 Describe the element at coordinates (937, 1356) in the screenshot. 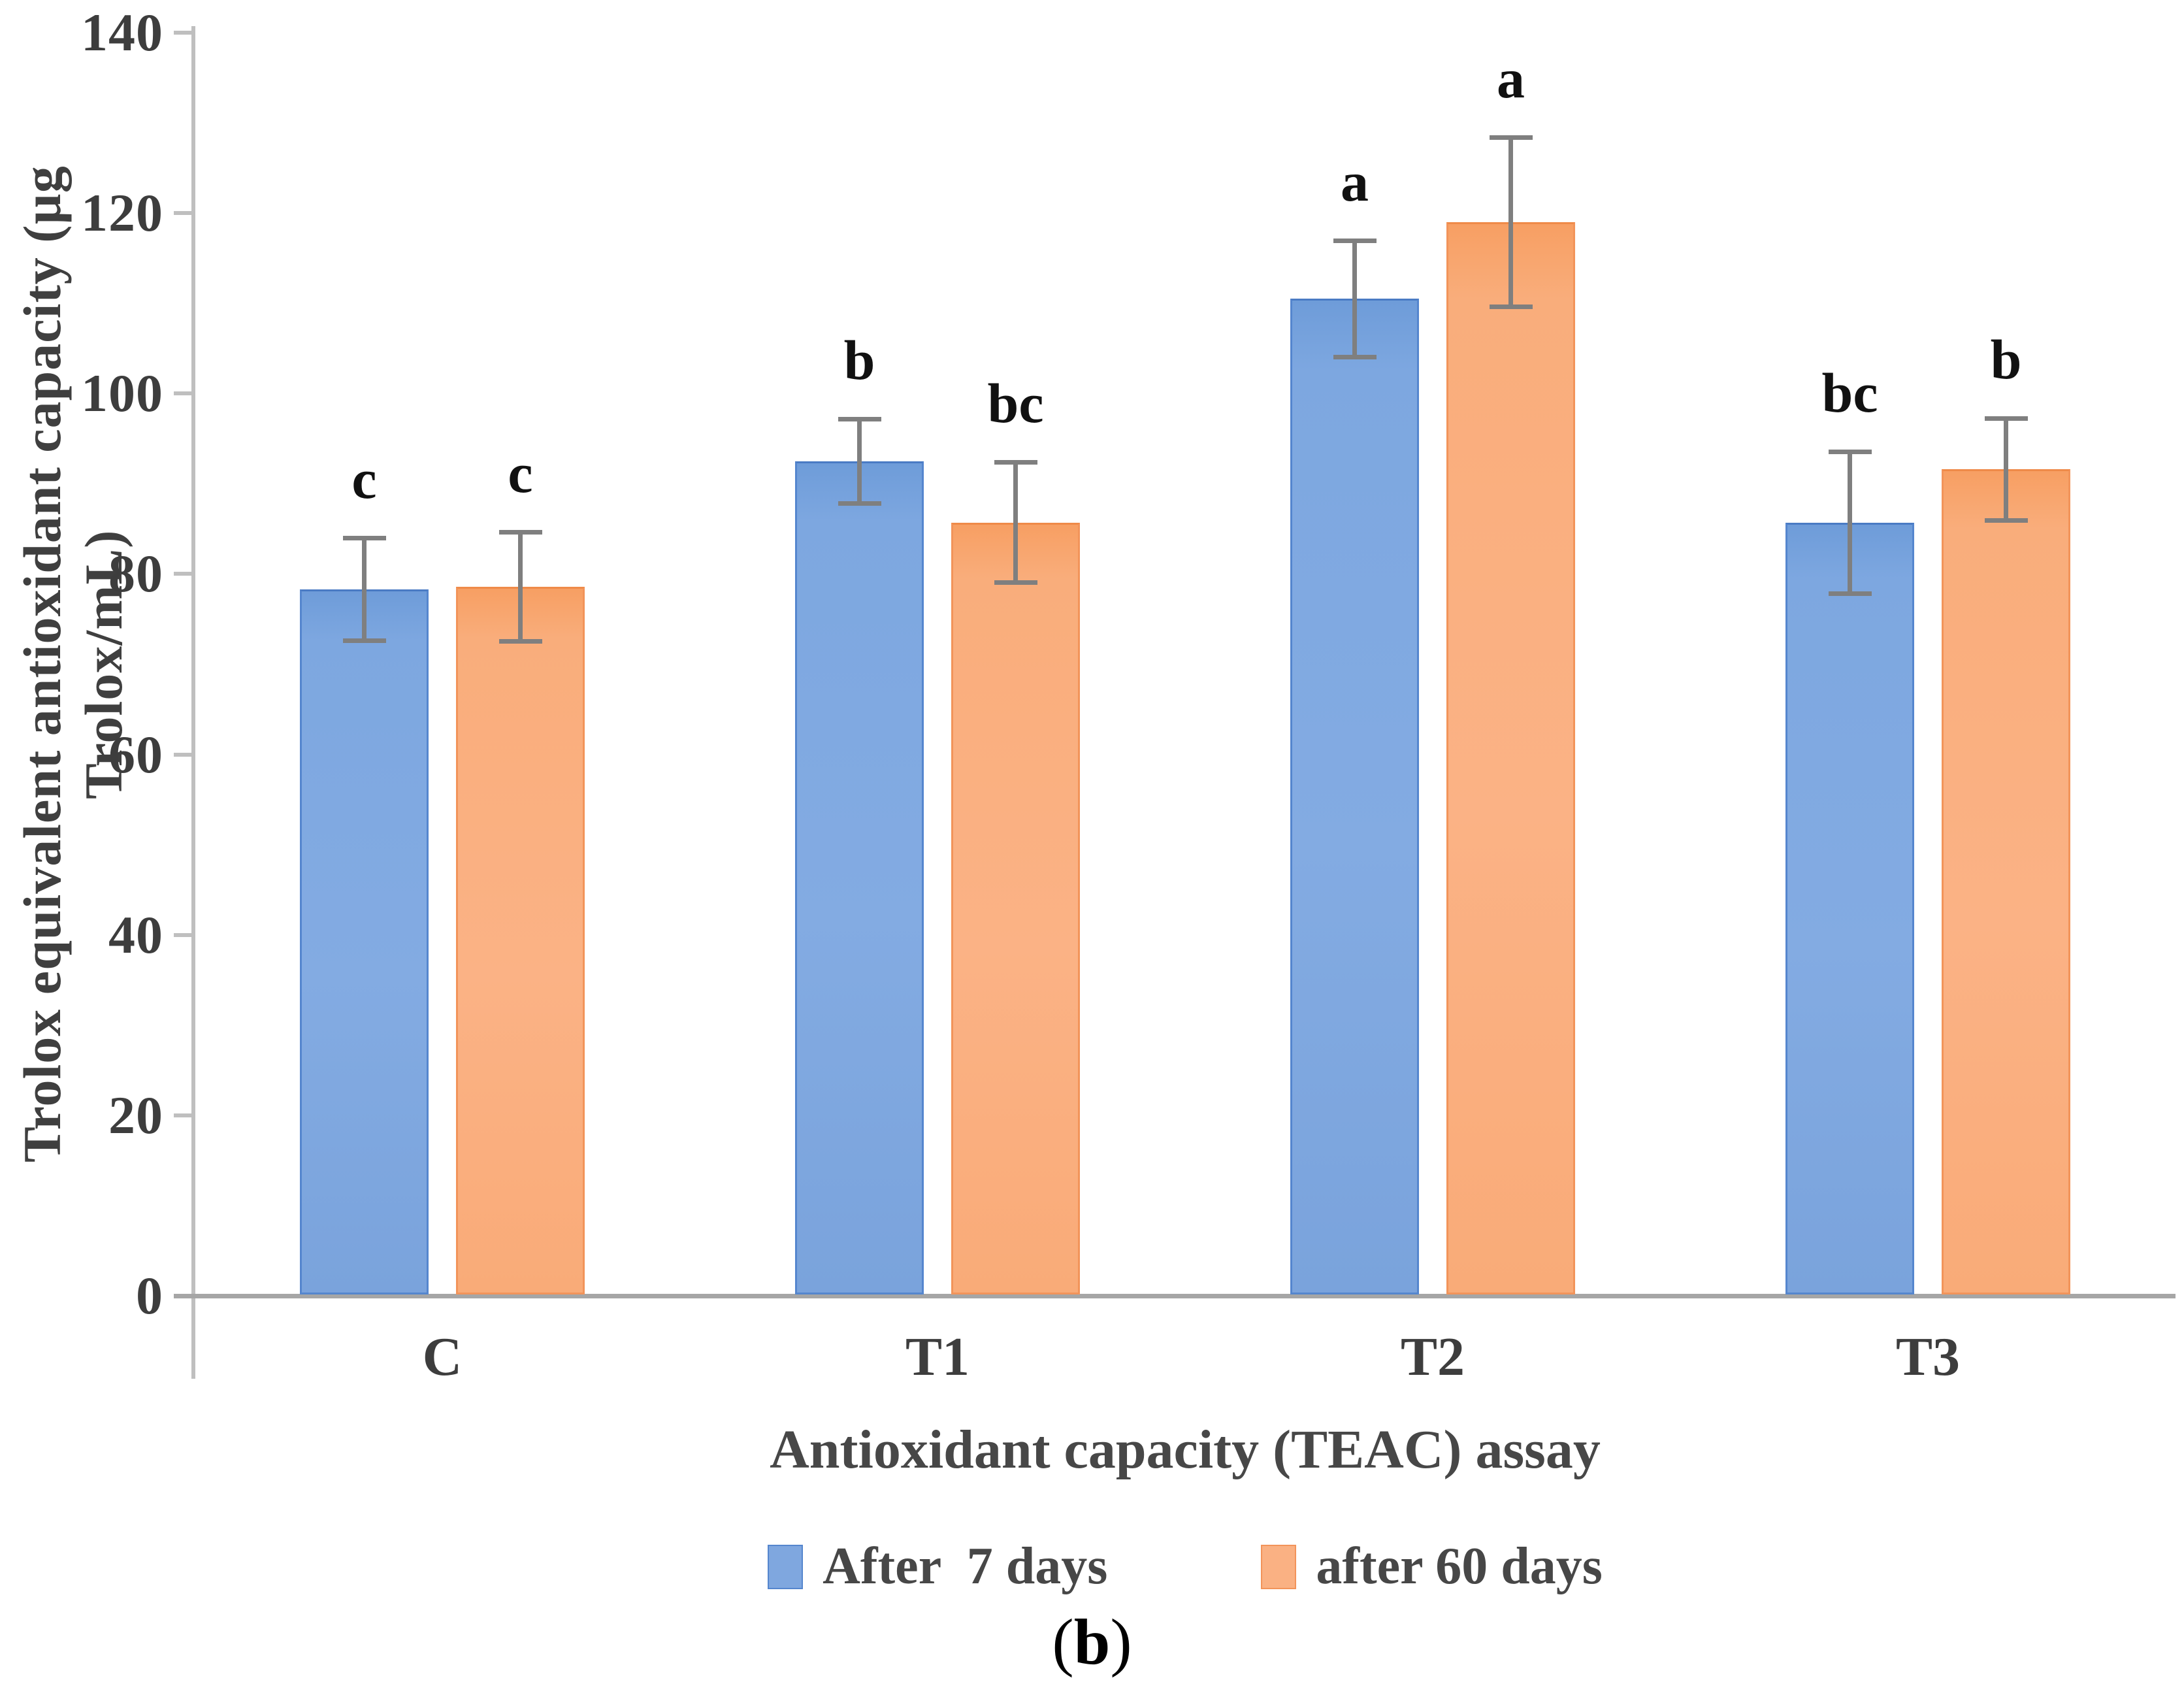

I see `x-category-label: T1` at that location.